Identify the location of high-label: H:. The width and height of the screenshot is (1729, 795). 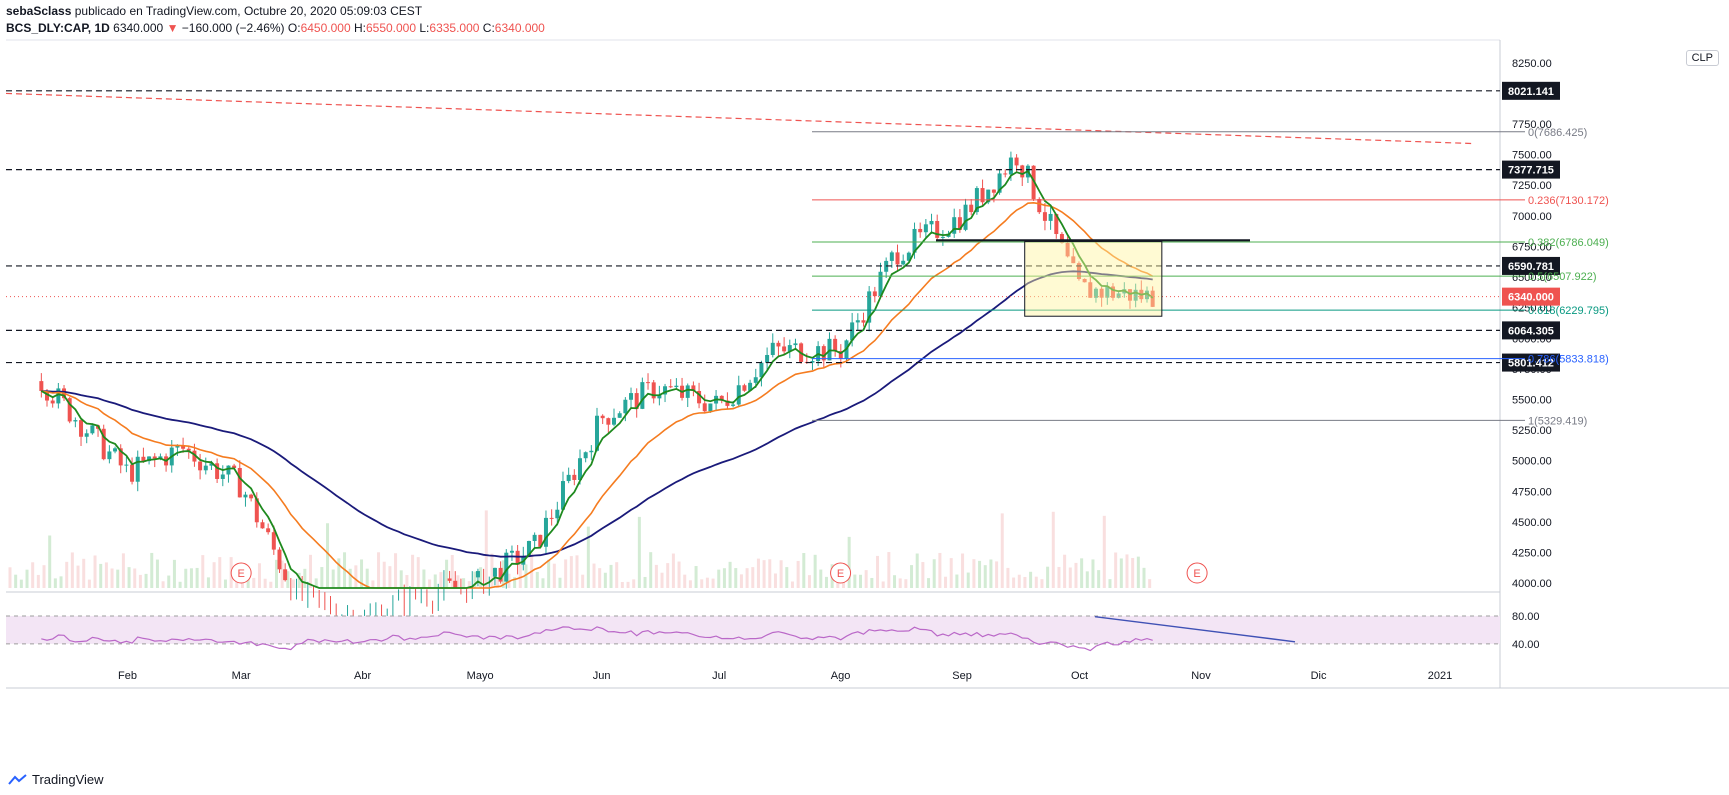
(359, 28).